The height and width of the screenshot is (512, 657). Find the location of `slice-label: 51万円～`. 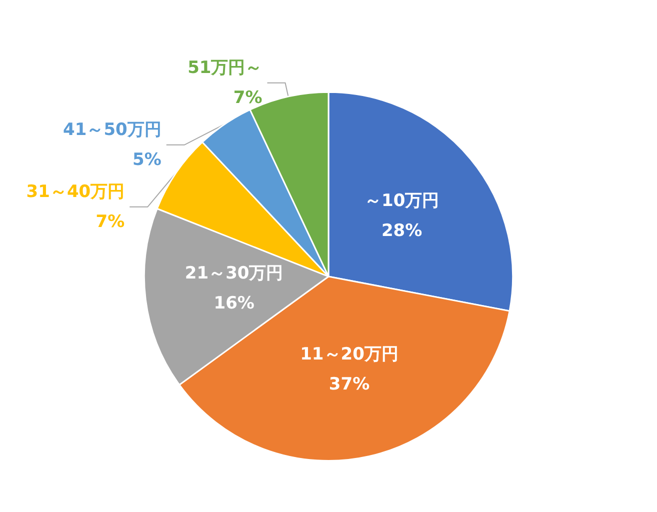

slice-label: 51万円～ is located at coordinates (225, 68).